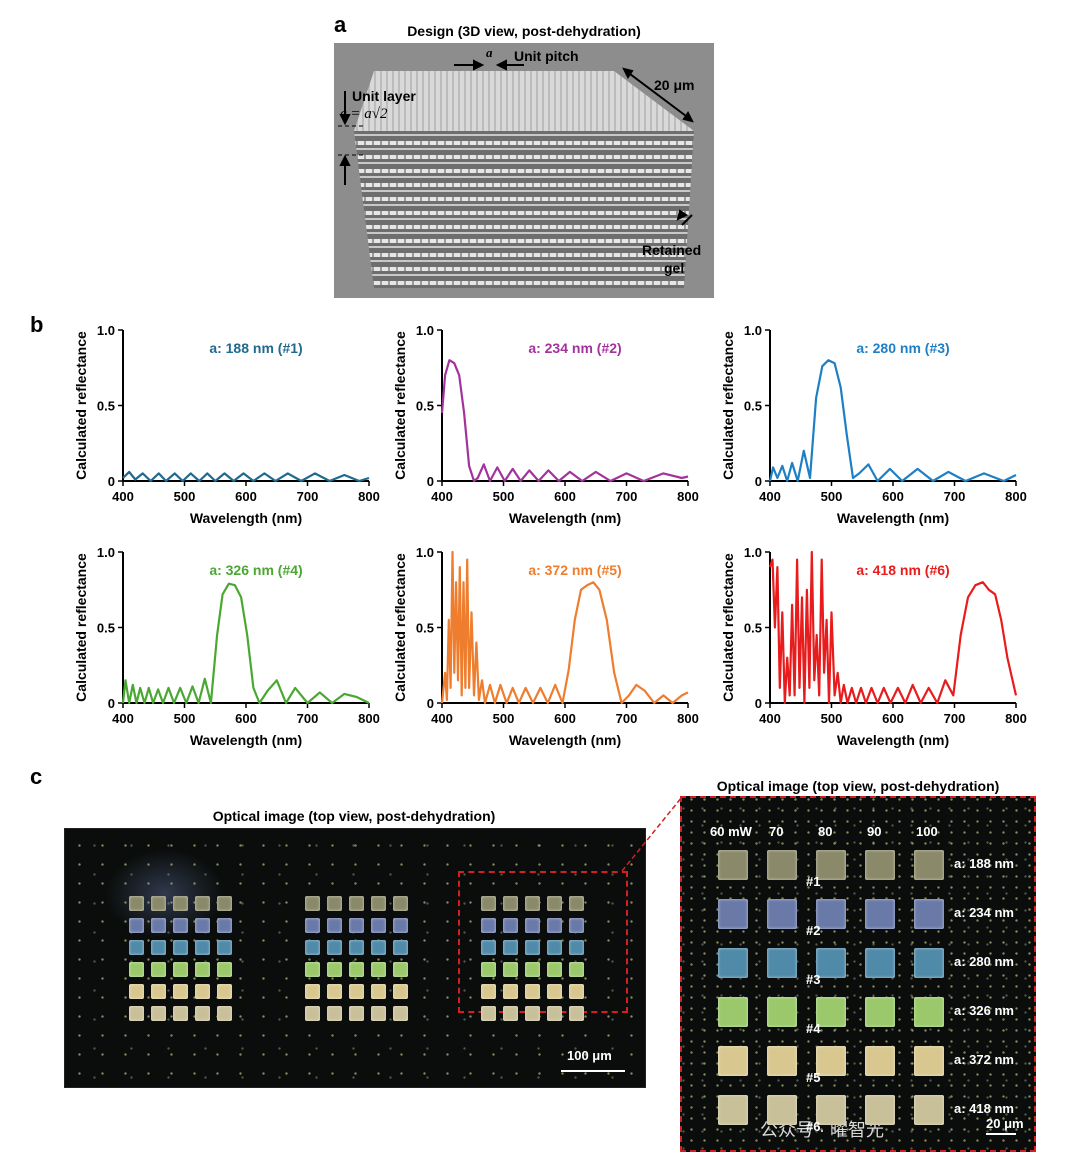 This screenshot has width=1080, height=1166. Describe the element at coordinates (902, 570) in the screenshot. I see `chart-title: a: 418 nm (#6)` at that location.